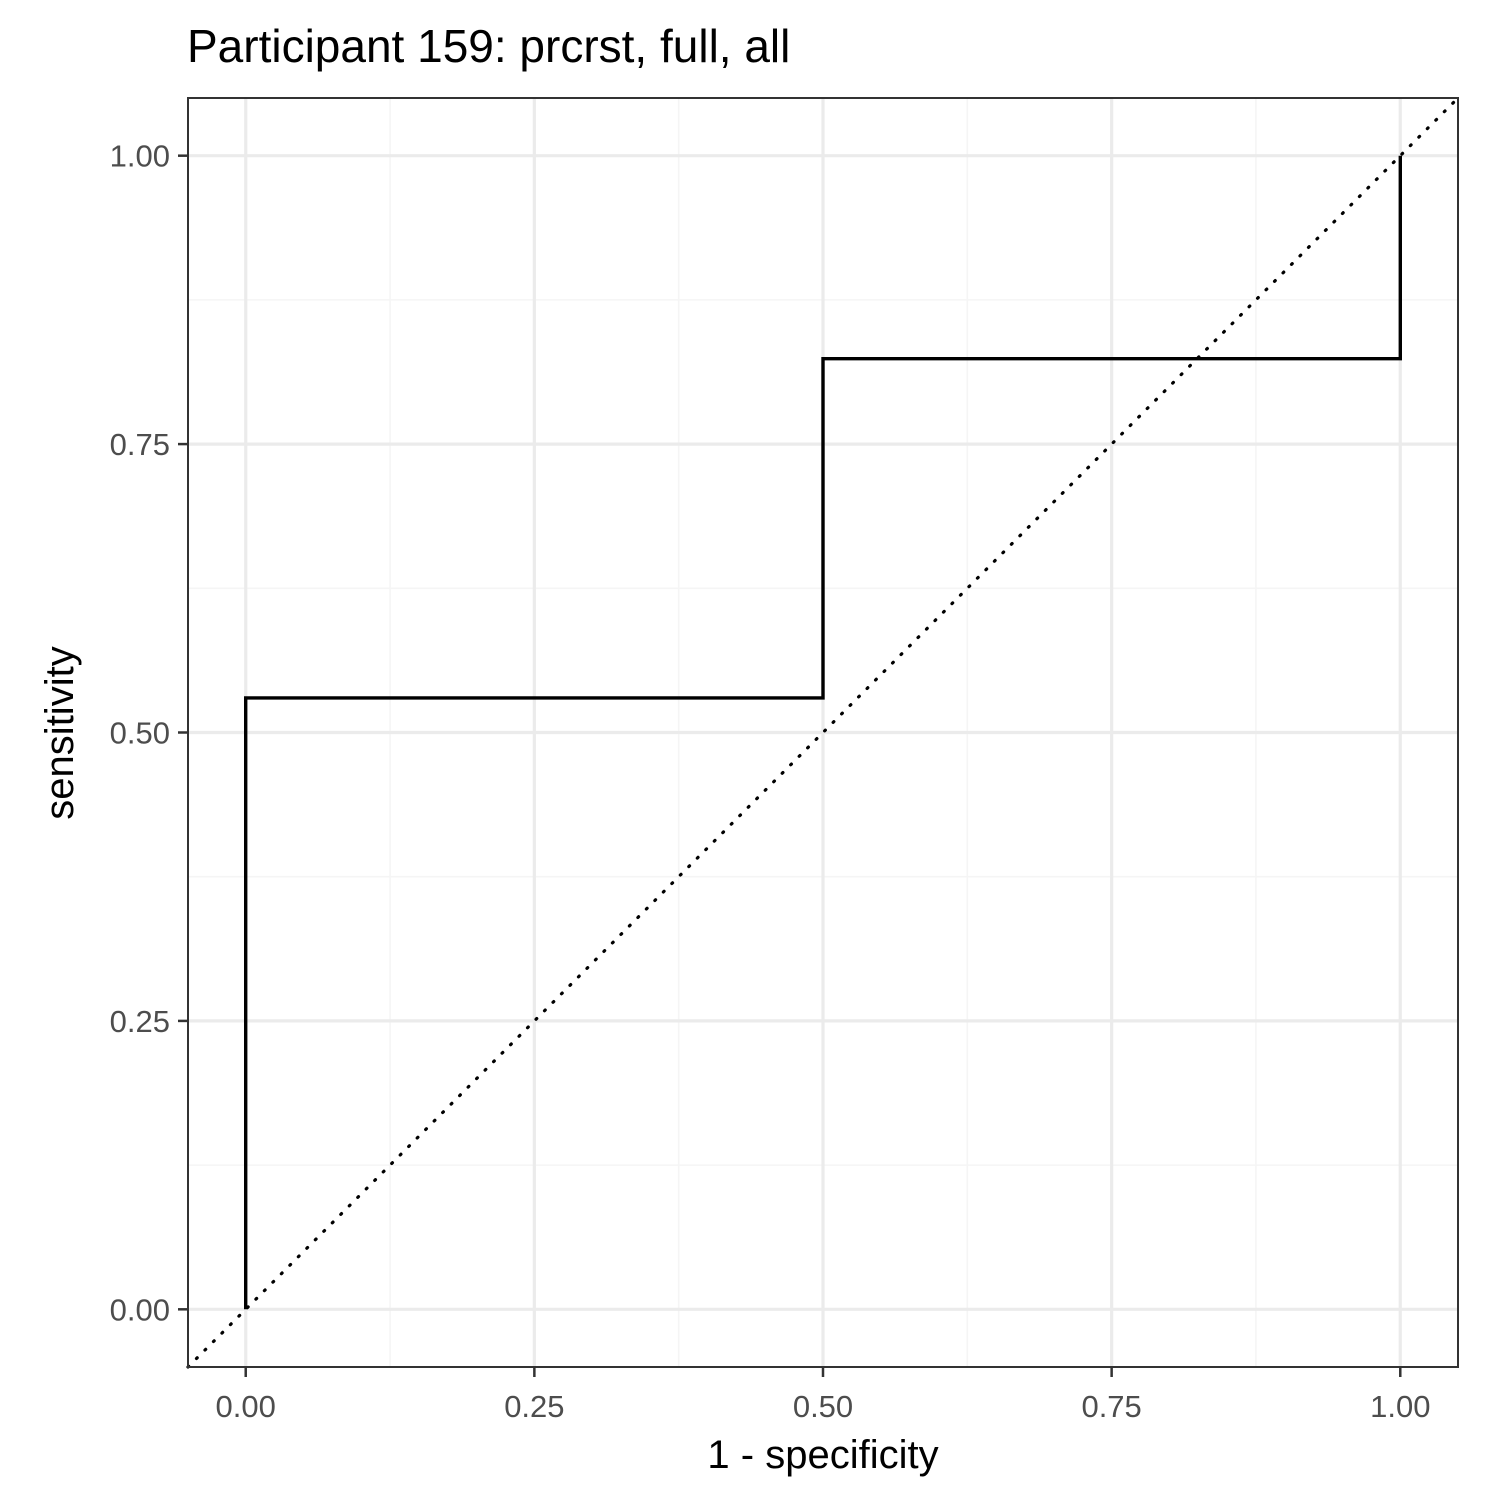 This screenshot has width=1500, height=1505. Describe the element at coordinates (822, 1455) in the screenshot. I see `x-axis-title: 1 - specificity` at that location.